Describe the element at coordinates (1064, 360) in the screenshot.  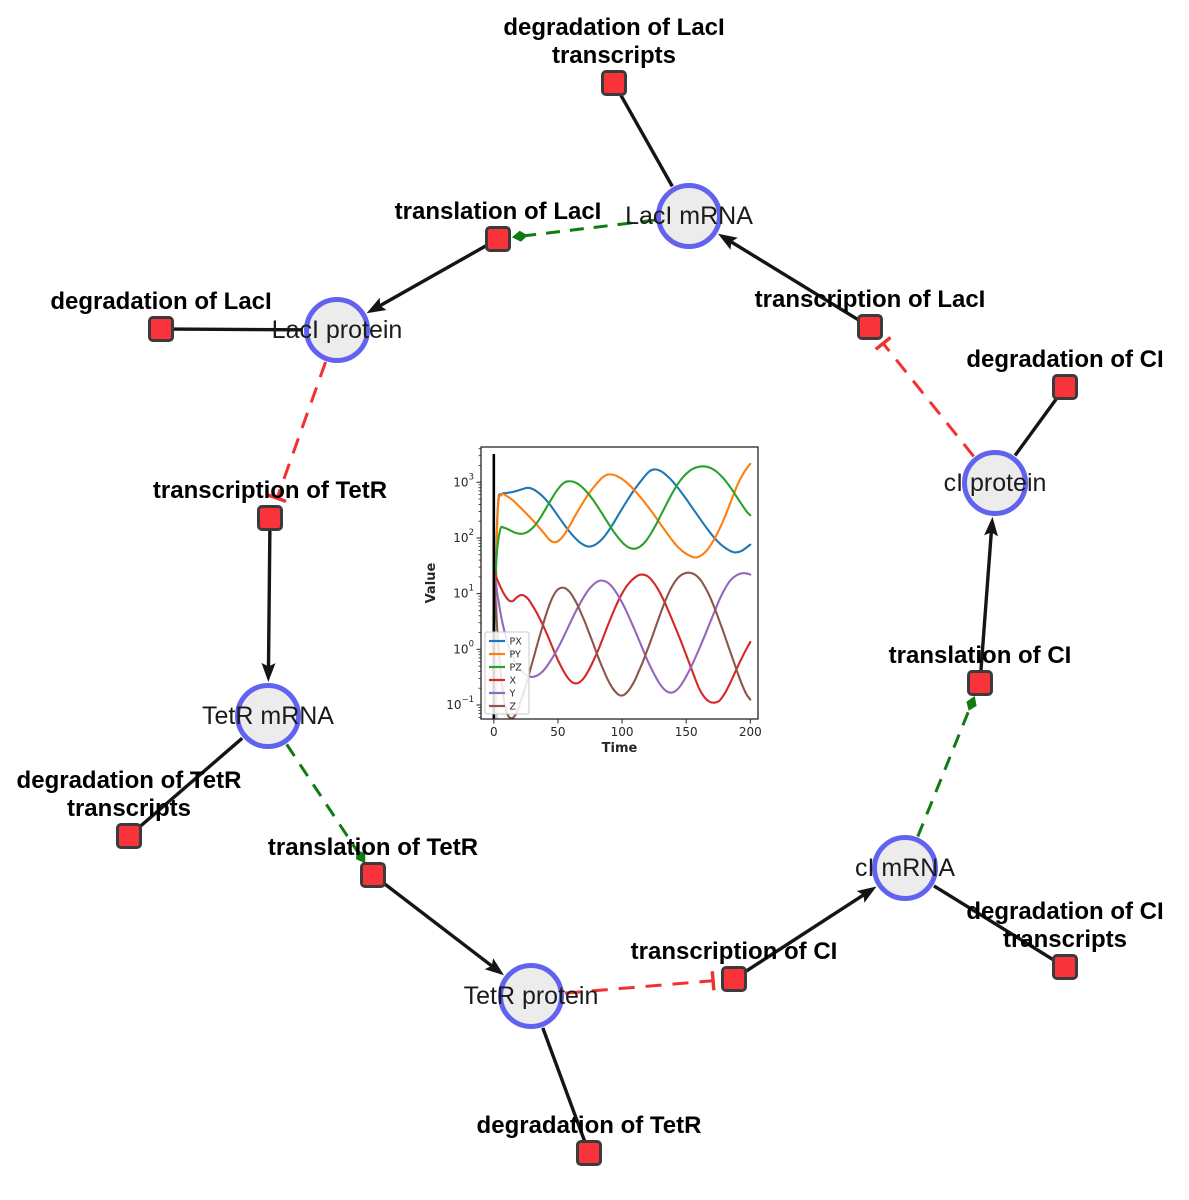
I see `reaction-label-deg-ci: degradation of CI` at that location.